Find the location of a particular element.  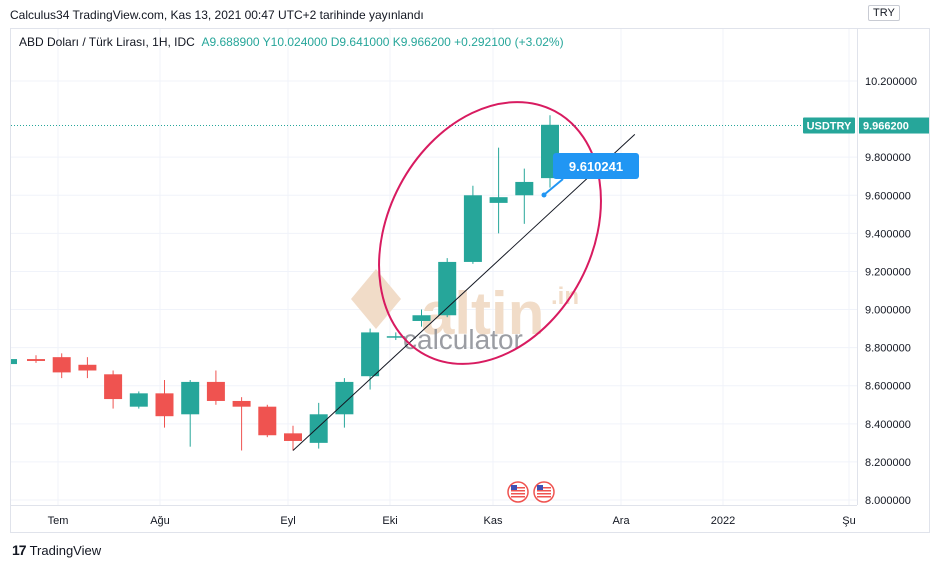

tradingview-logo: 17 TradingView is located at coordinates (56, 550).